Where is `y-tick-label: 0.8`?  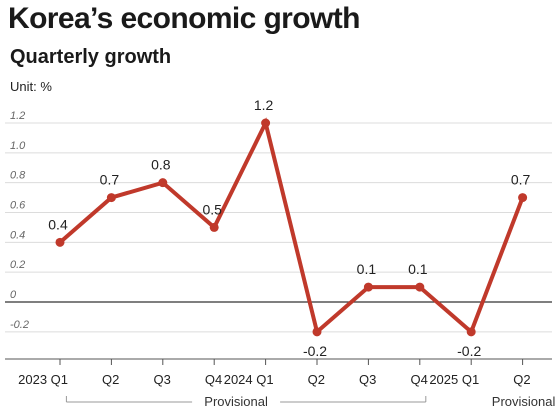 y-tick-label: 0.8 is located at coordinates (18, 176).